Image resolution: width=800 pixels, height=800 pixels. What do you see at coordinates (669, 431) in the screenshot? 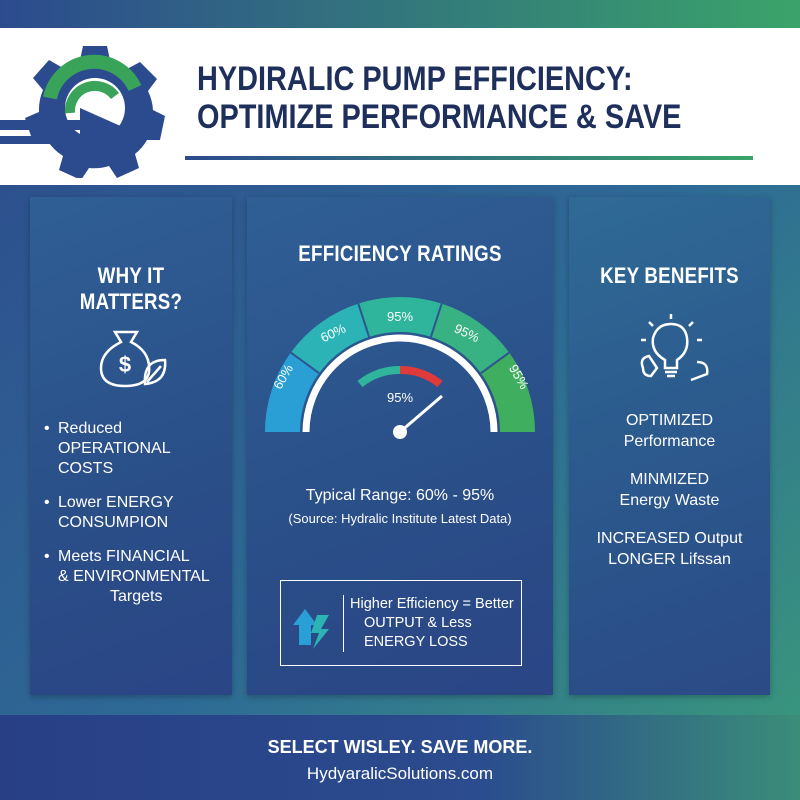
I see `benefit: OPTIMIZED Performance` at bounding box center [669, 431].